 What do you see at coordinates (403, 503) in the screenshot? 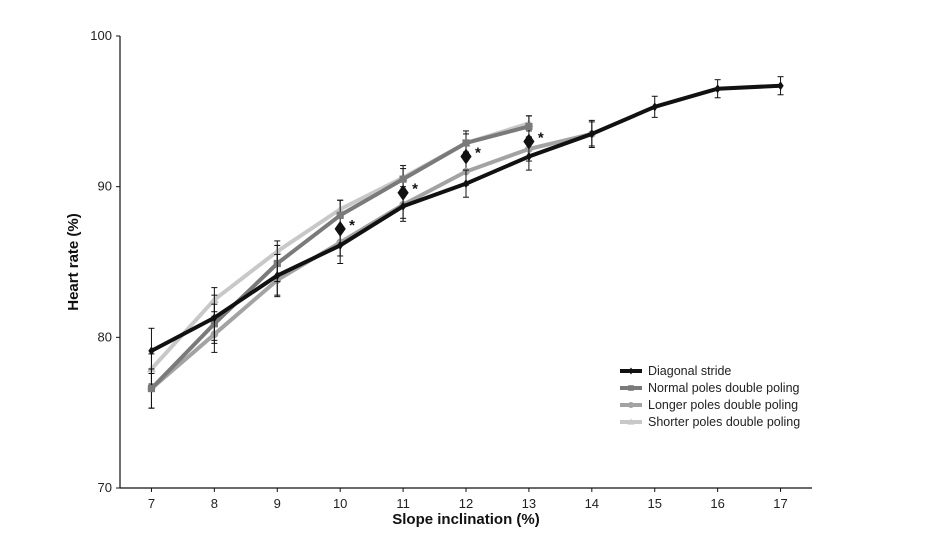
I see `x-tick-label: 11` at bounding box center [403, 503].